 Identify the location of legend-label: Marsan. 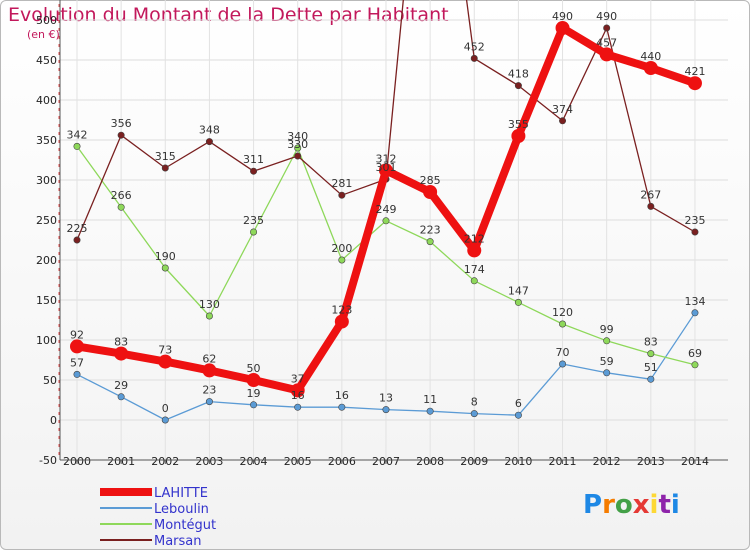
(178, 541).